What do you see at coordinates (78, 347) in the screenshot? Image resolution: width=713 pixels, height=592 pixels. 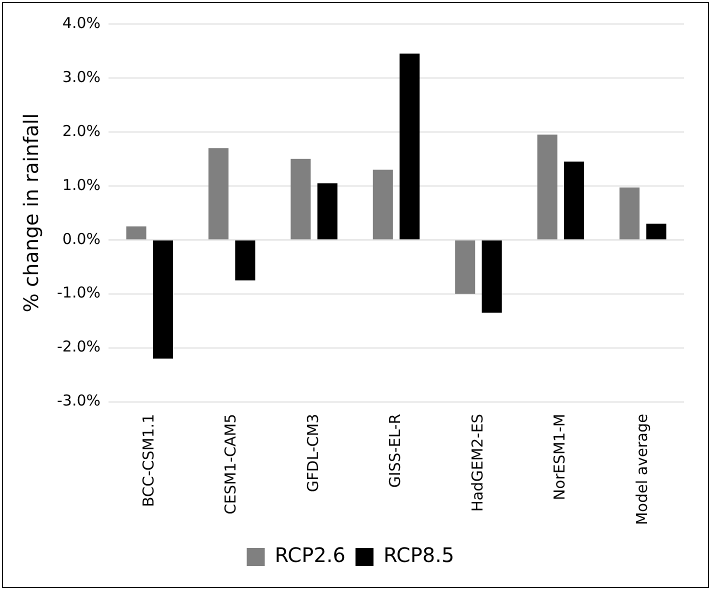 I see `y-tick-label: -2.0%` at bounding box center [78, 347].